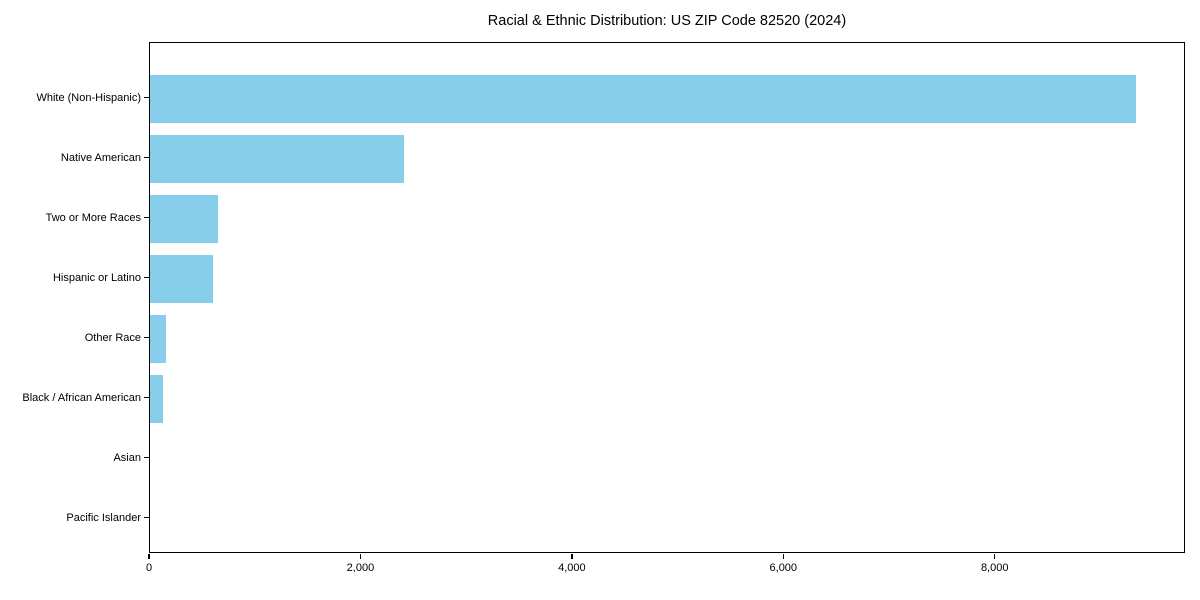 The height and width of the screenshot is (600, 1200). What do you see at coordinates (93, 217) in the screenshot?
I see `y-tick-label: Two or More Races` at bounding box center [93, 217].